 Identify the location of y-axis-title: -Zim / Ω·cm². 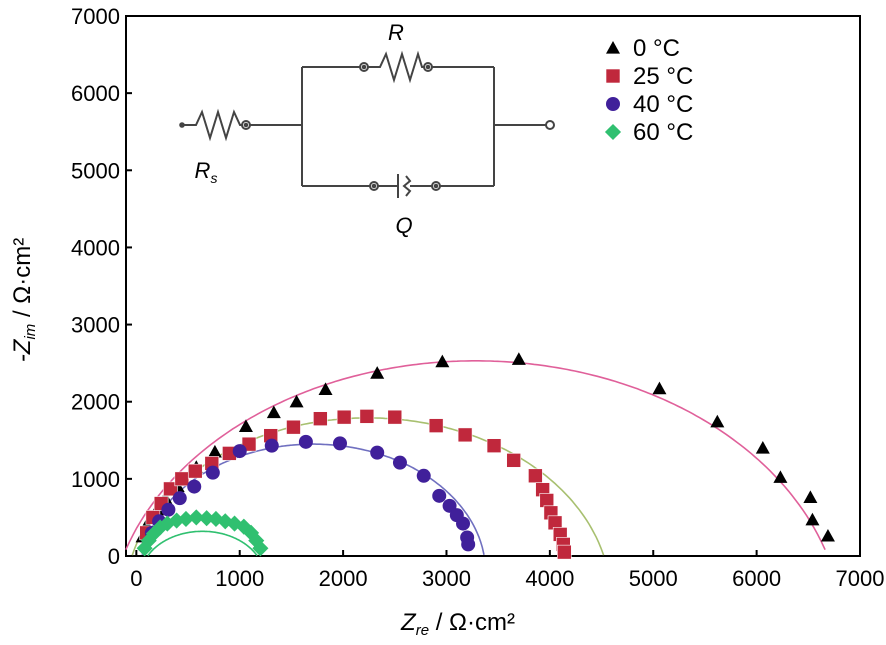
(24, 300).